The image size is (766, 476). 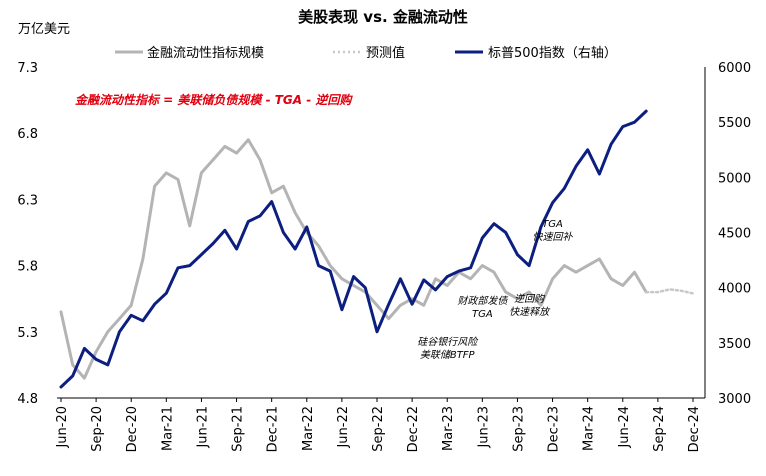 I want to click on x-tick-label: Mar-23, so click(x=448, y=428).